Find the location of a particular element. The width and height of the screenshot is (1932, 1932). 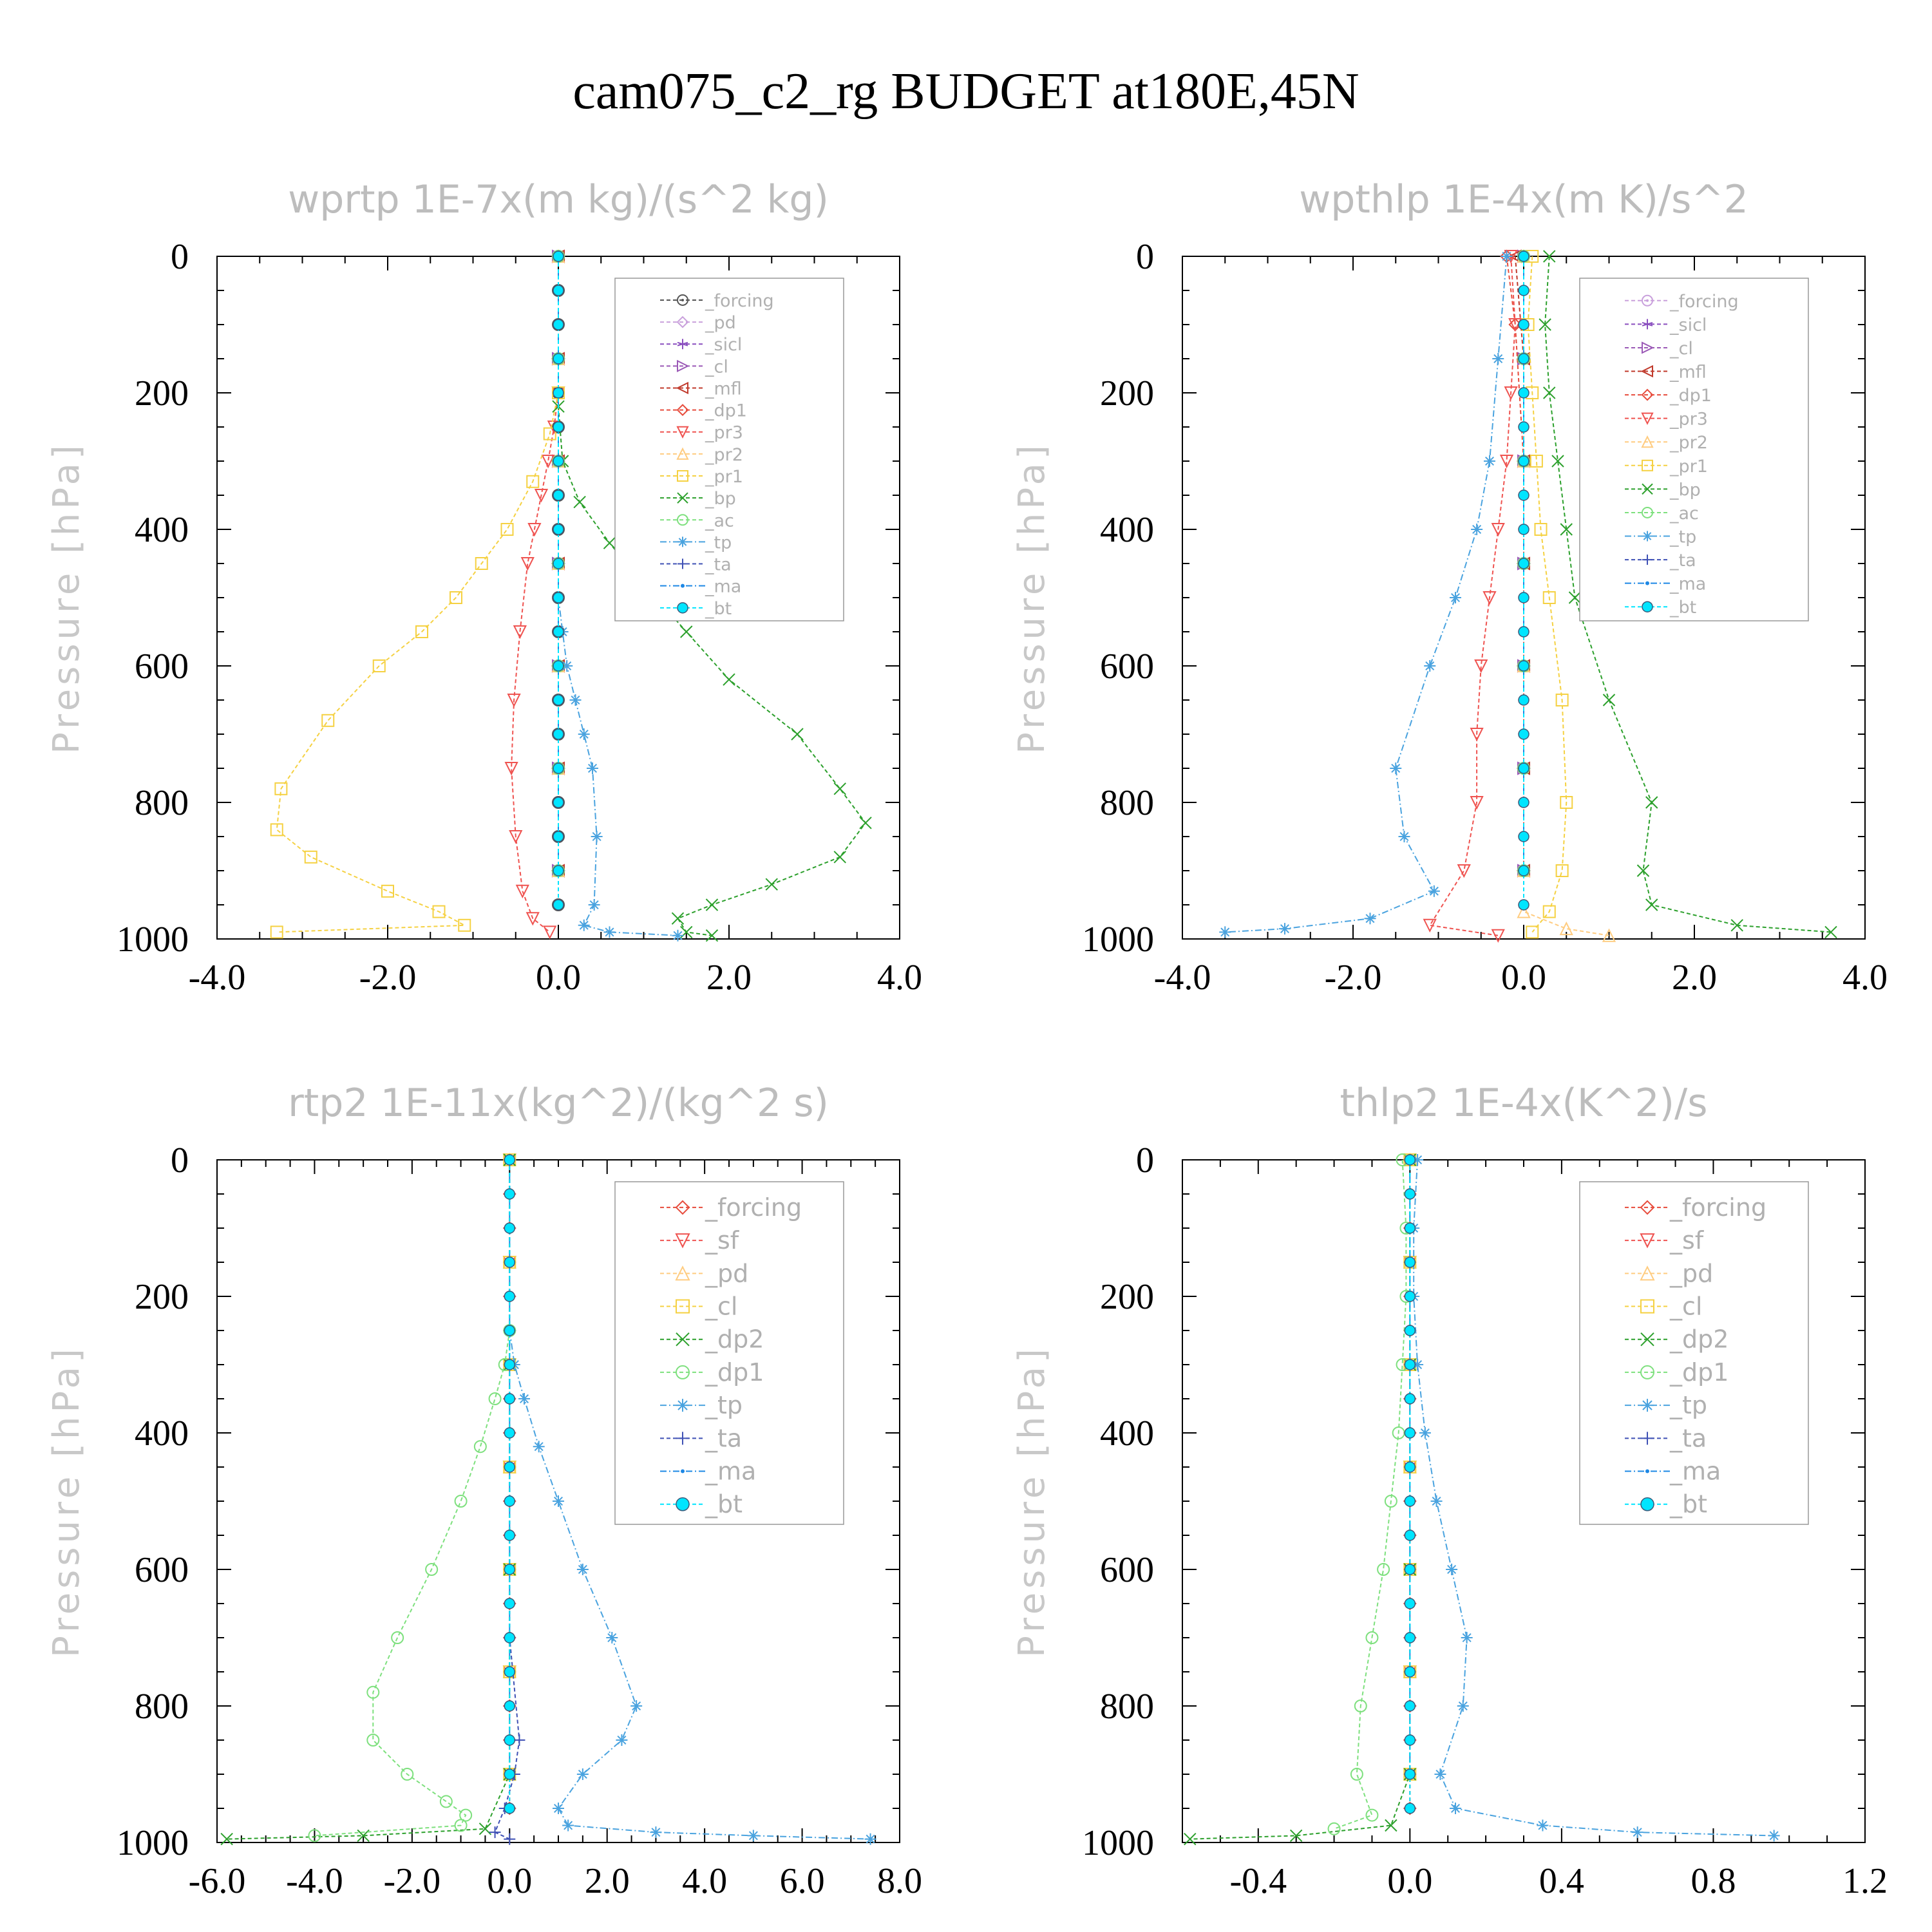

legend-item: _sf is located at coordinates (700, 1240).